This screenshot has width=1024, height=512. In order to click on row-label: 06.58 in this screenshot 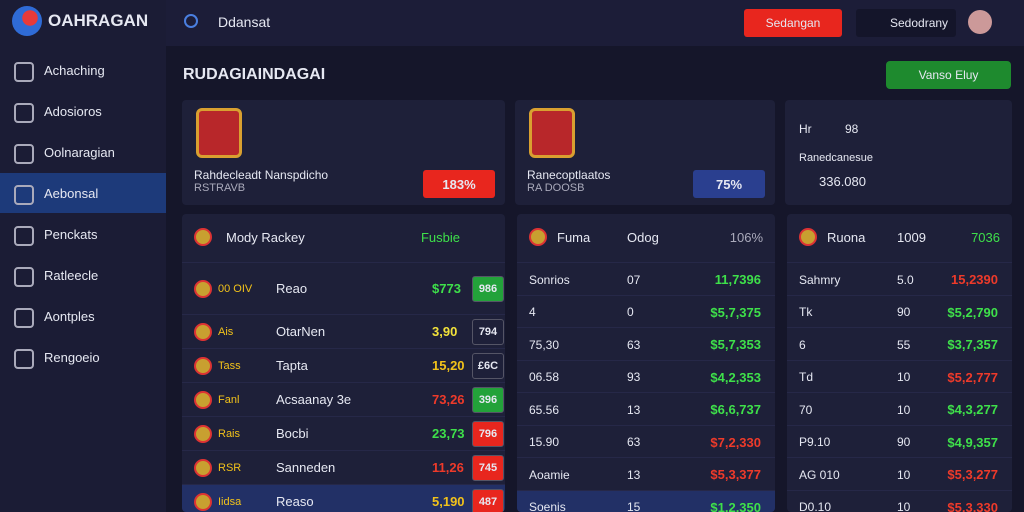, I will do `click(544, 377)`.